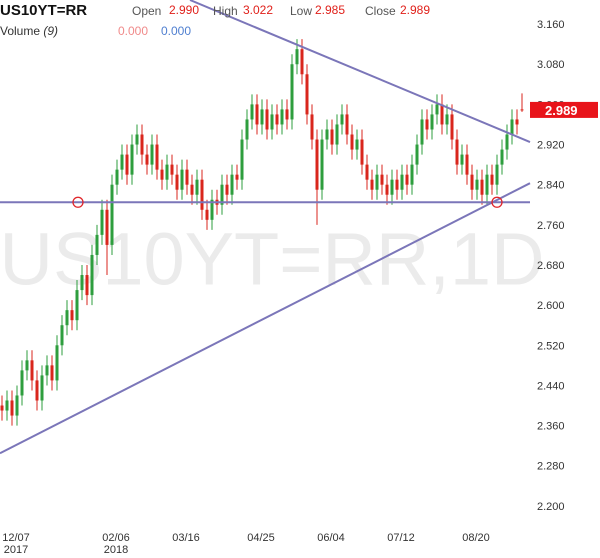 The height and width of the screenshot is (558, 600). What do you see at coordinates (551, 507) in the screenshot?
I see `y-tick-label: 2.200` at bounding box center [551, 507].